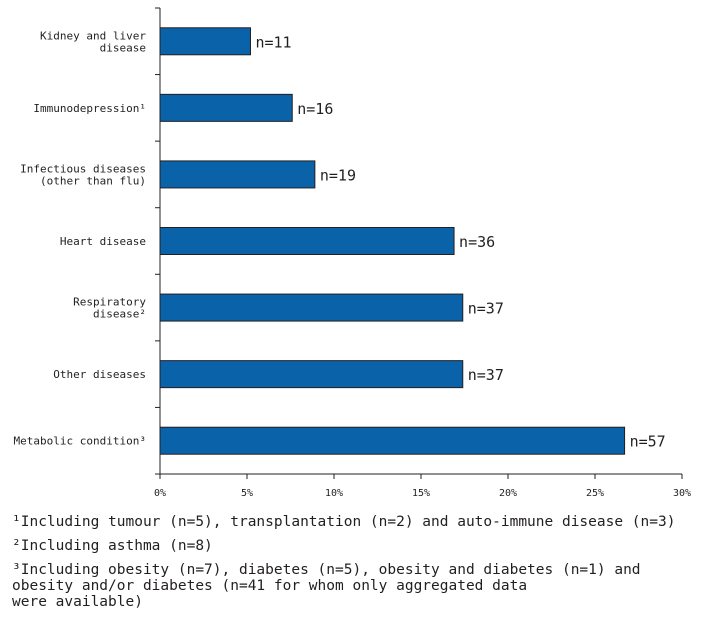  I want to click on category-label-line: Metabolic condition³, so click(80, 441).